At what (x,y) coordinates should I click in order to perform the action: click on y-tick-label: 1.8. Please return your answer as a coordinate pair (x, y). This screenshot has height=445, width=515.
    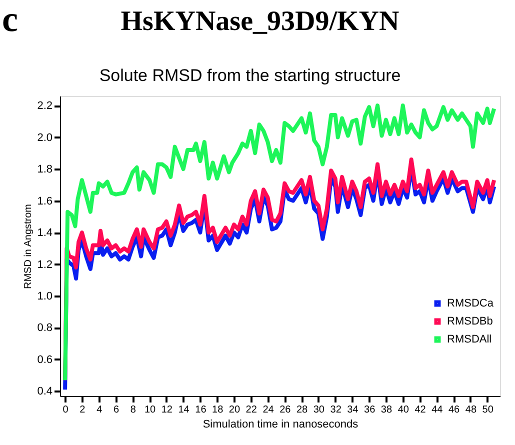
    Looking at the image, I should click on (44, 170).